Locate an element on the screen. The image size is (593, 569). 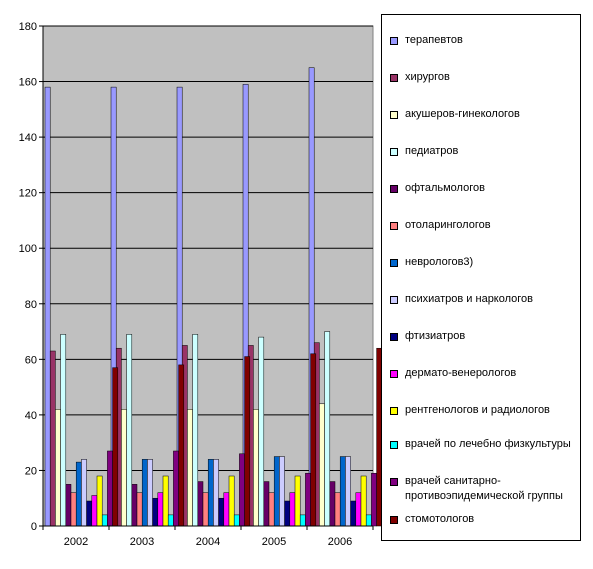
legend-item: отоларингологов is located at coordinates (483, 225).